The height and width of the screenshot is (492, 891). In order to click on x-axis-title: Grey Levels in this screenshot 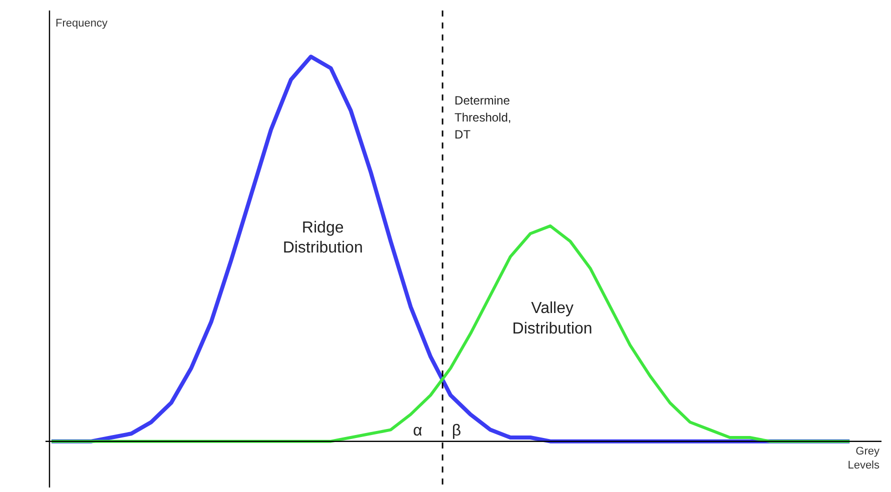, I will do `click(864, 458)`.